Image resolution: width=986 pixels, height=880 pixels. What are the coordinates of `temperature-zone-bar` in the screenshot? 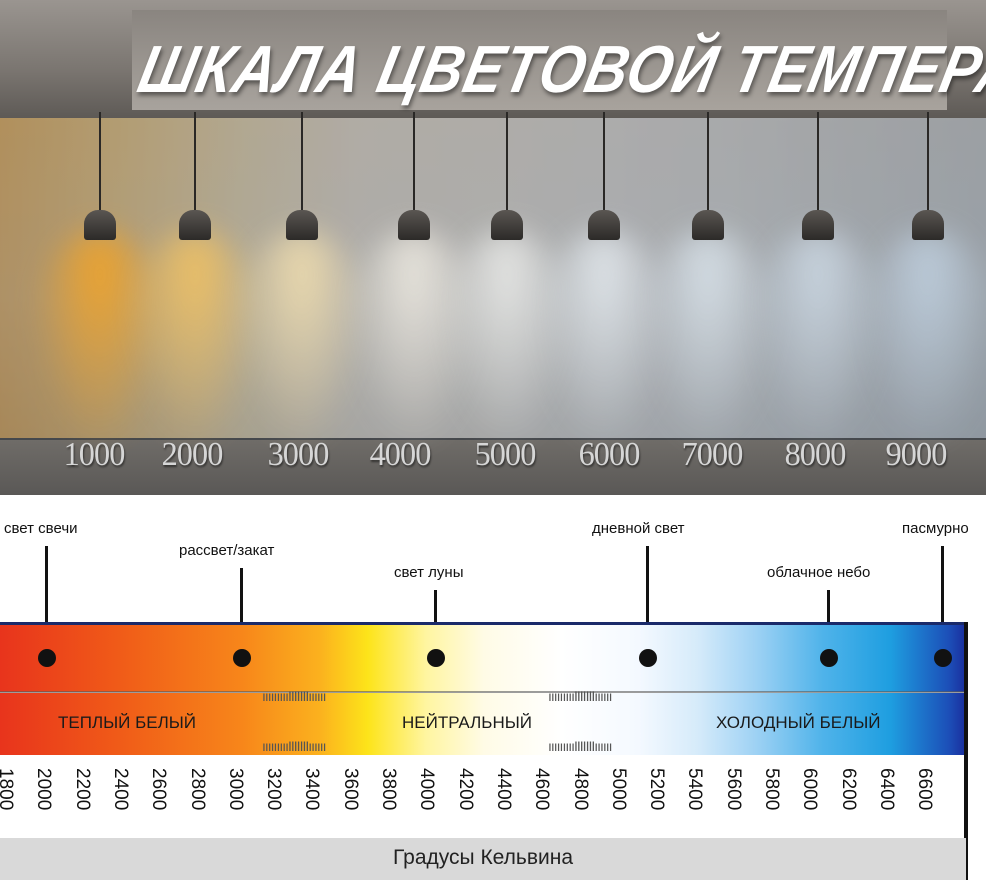 It's located at (484, 724).